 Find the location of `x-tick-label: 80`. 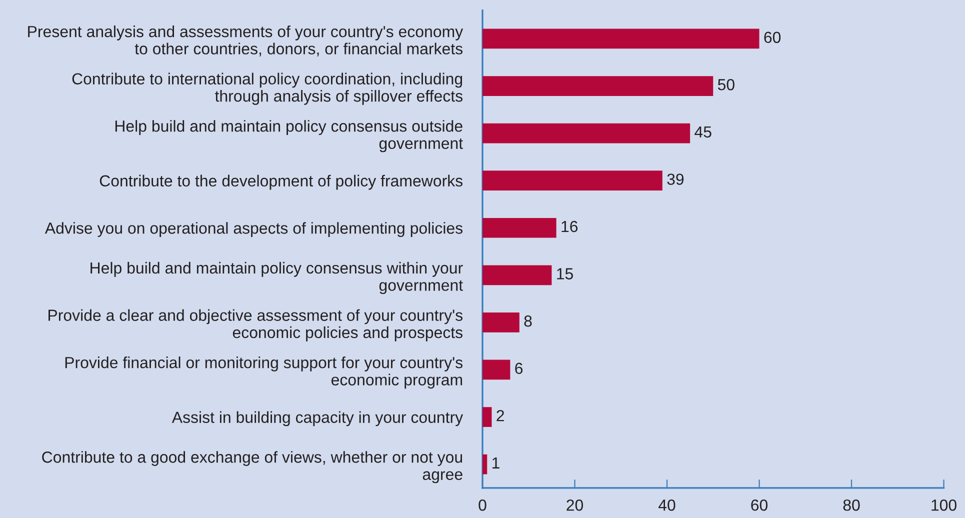

x-tick-label: 80 is located at coordinates (851, 505).